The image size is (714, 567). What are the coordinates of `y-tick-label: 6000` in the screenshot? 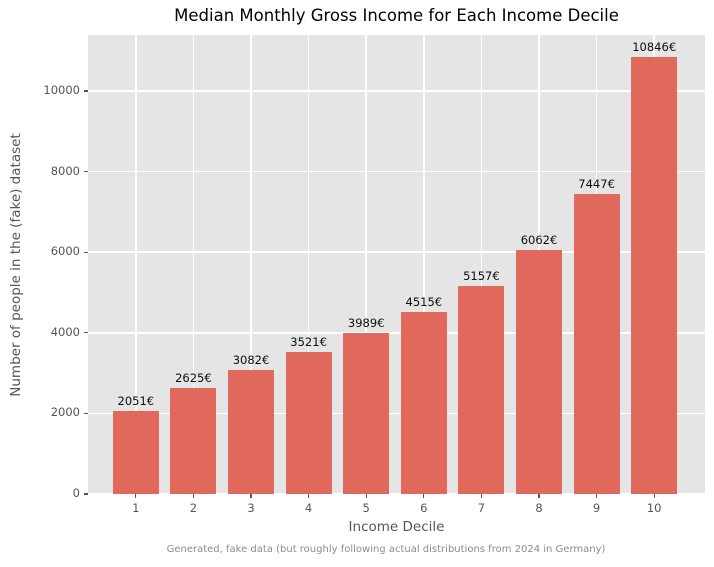 It's located at (65, 251).